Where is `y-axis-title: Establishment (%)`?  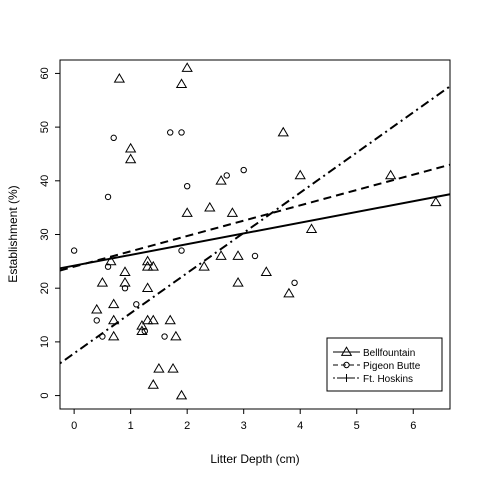
y-axis-title: Establishment (%) is located at coordinates (13, 233).